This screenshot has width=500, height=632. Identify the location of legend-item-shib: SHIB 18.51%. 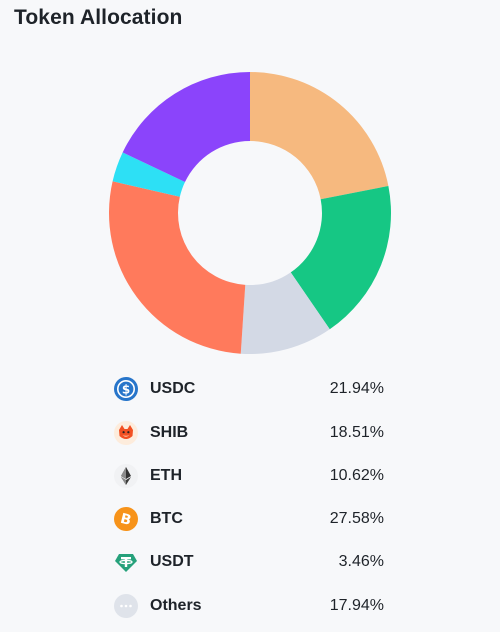
(249, 433).